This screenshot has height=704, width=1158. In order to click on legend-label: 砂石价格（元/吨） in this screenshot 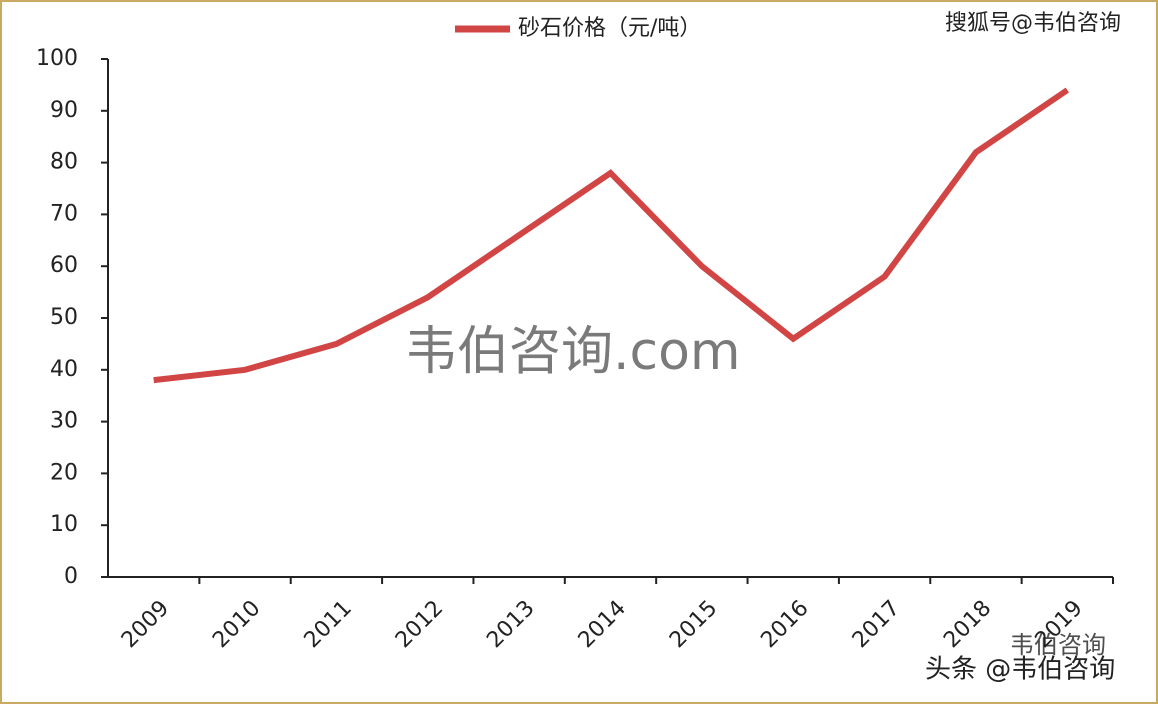, I will do `click(609, 28)`.